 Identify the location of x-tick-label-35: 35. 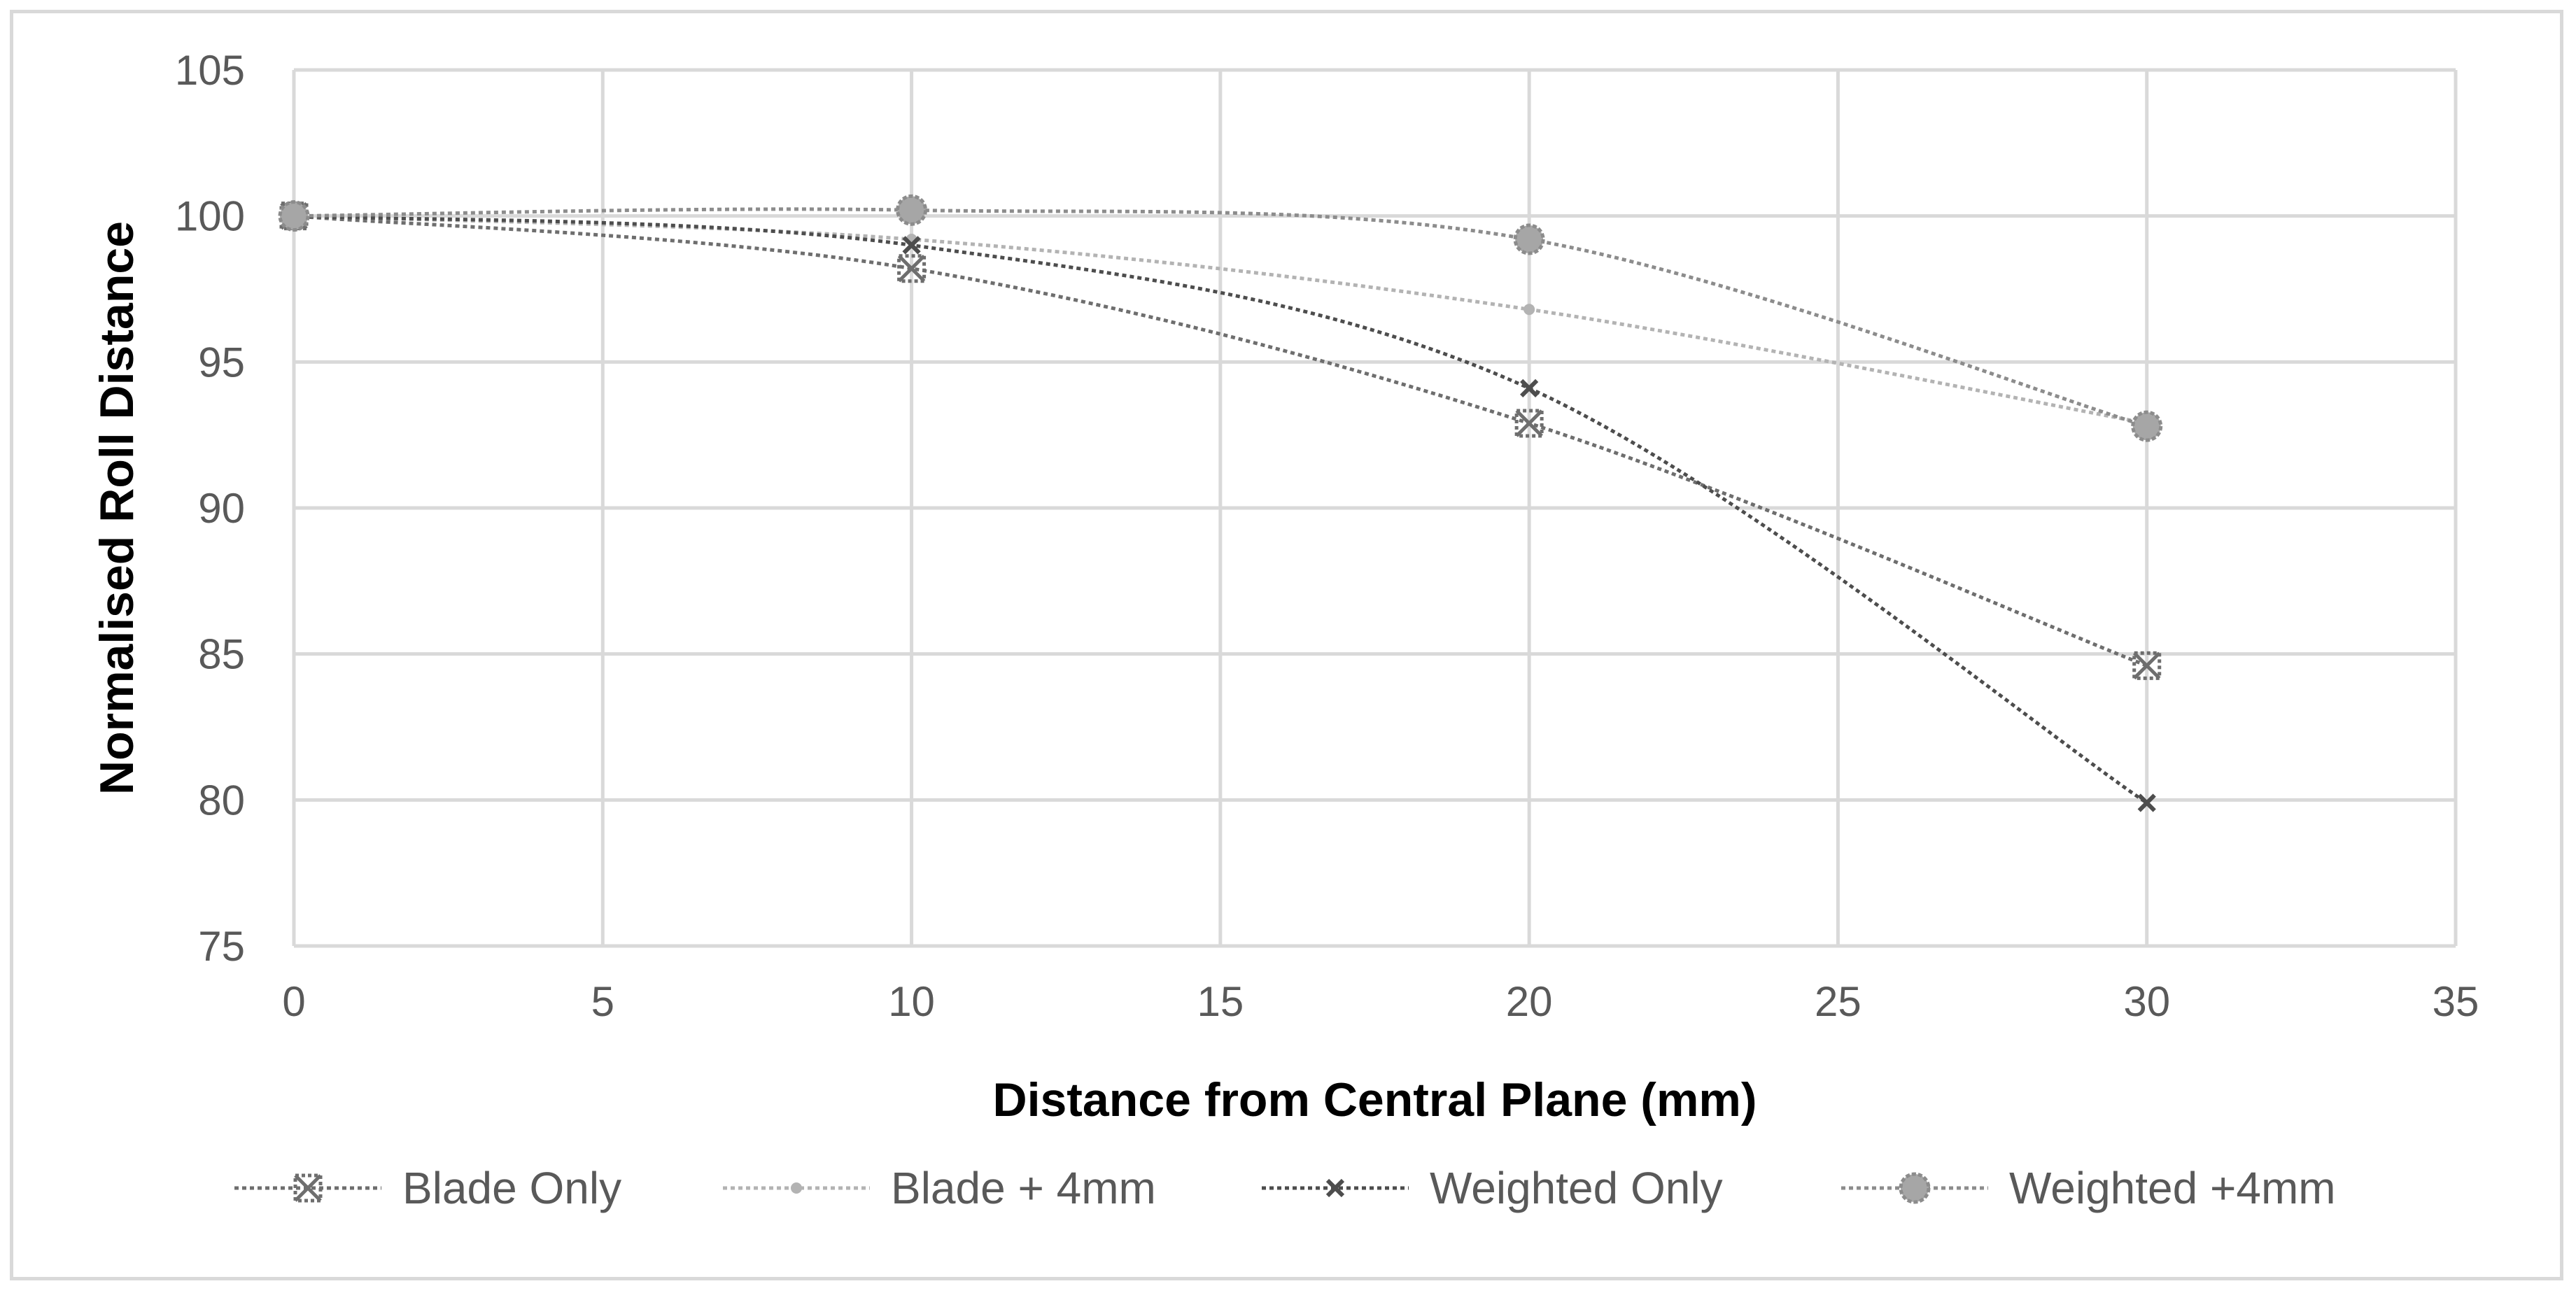
(2456, 1001).